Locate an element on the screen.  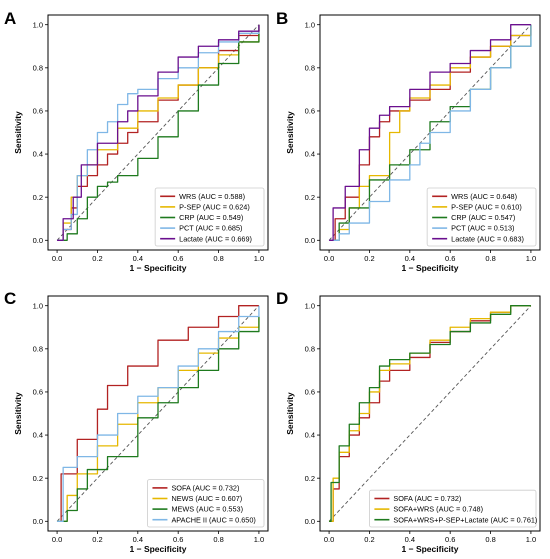
panel-b-x-tick-label: 0.8 is located at coordinates (490, 258).